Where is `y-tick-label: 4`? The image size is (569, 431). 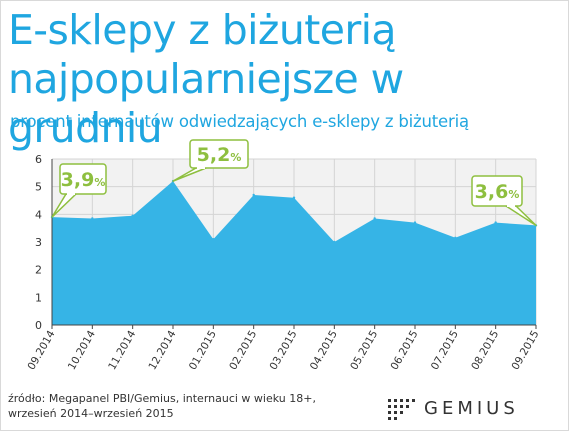
y-tick-label: 4 is located at coordinates (38, 214).